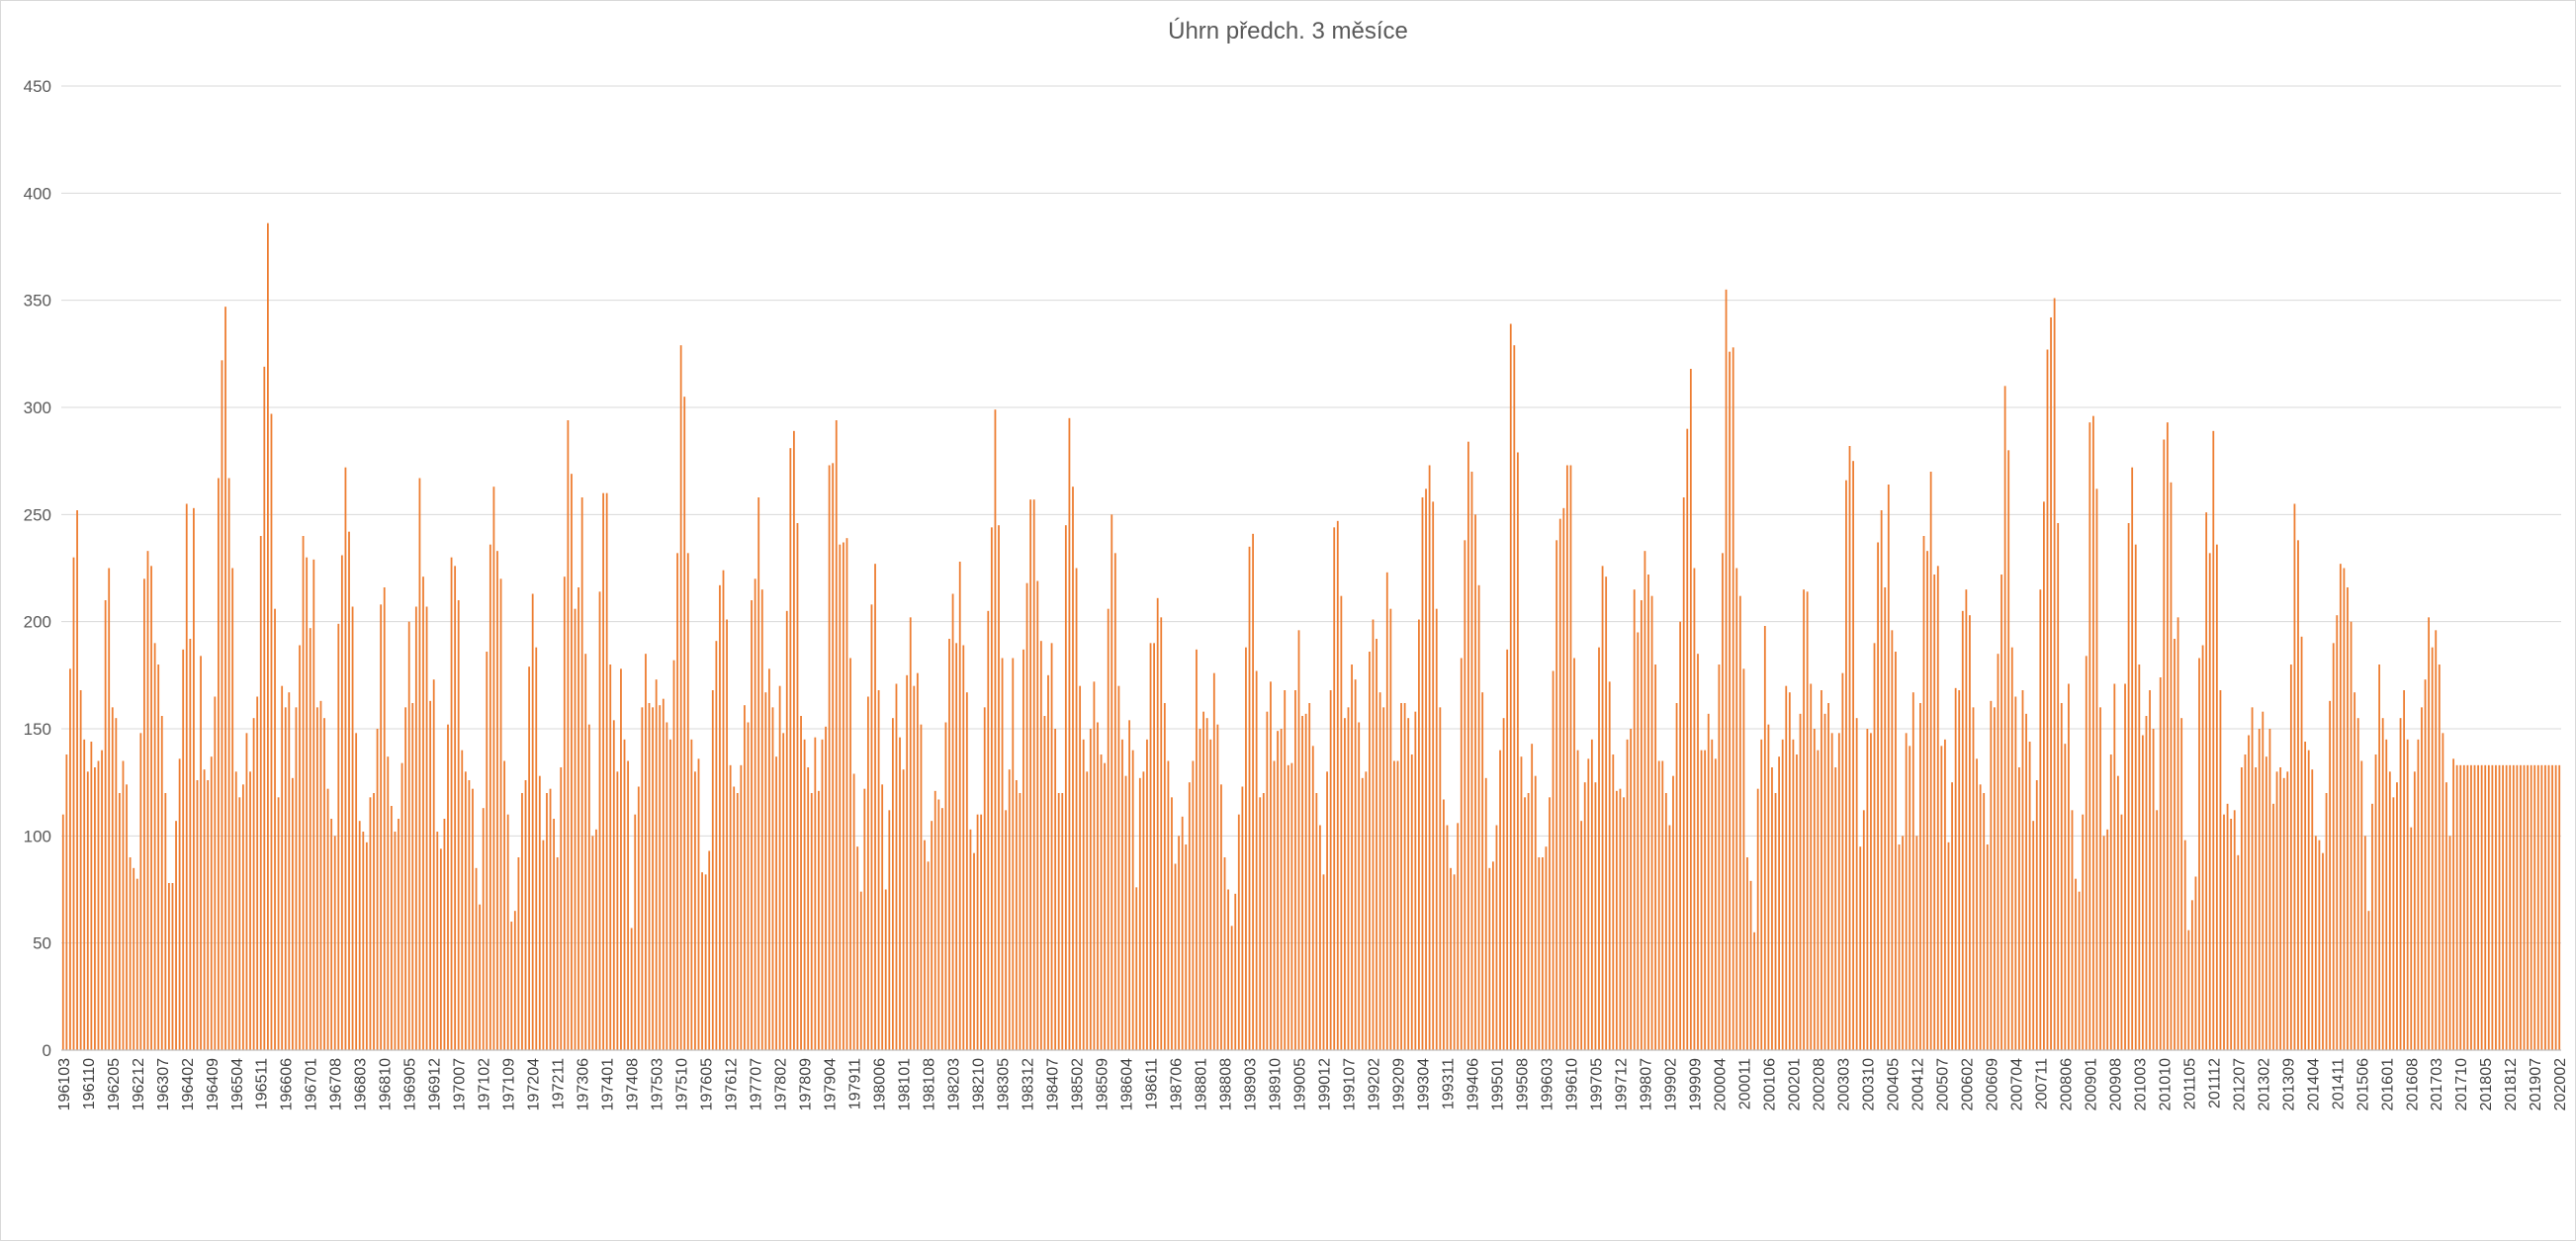 Image resolution: width=2576 pixels, height=1241 pixels. Describe the element at coordinates (1670, 1084) in the screenshot. I see `x-tick-label: 199902` at that location.